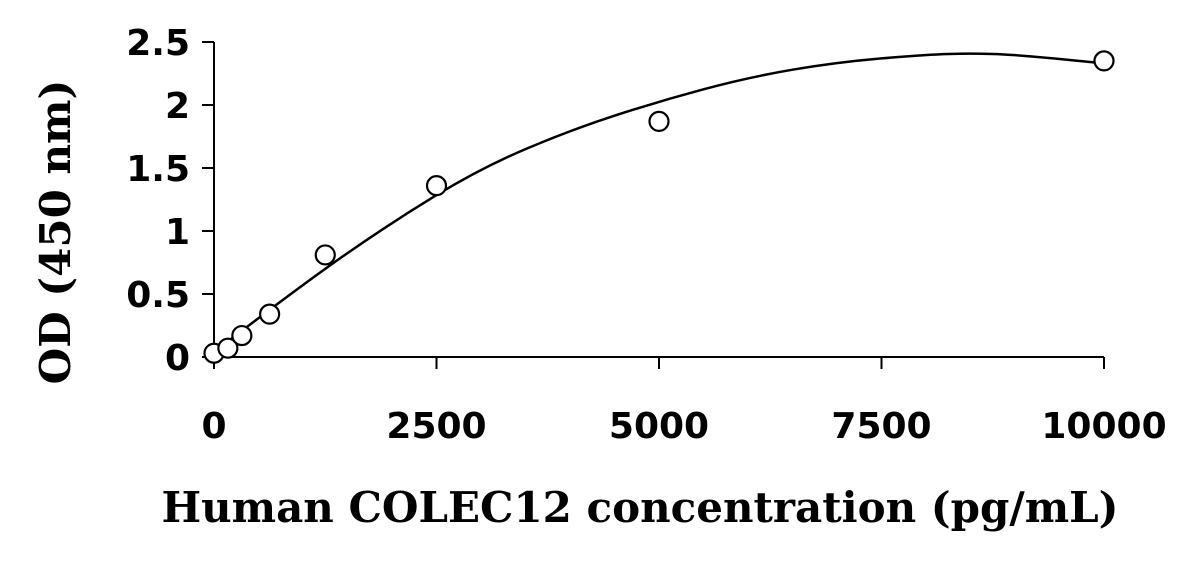 The width and height of the screenshot is (1191, 562). What do you see at coordinates (158, 43) in the screenshot?
I see `y-tick-label: 2.5` at bounding box center [158, 43].